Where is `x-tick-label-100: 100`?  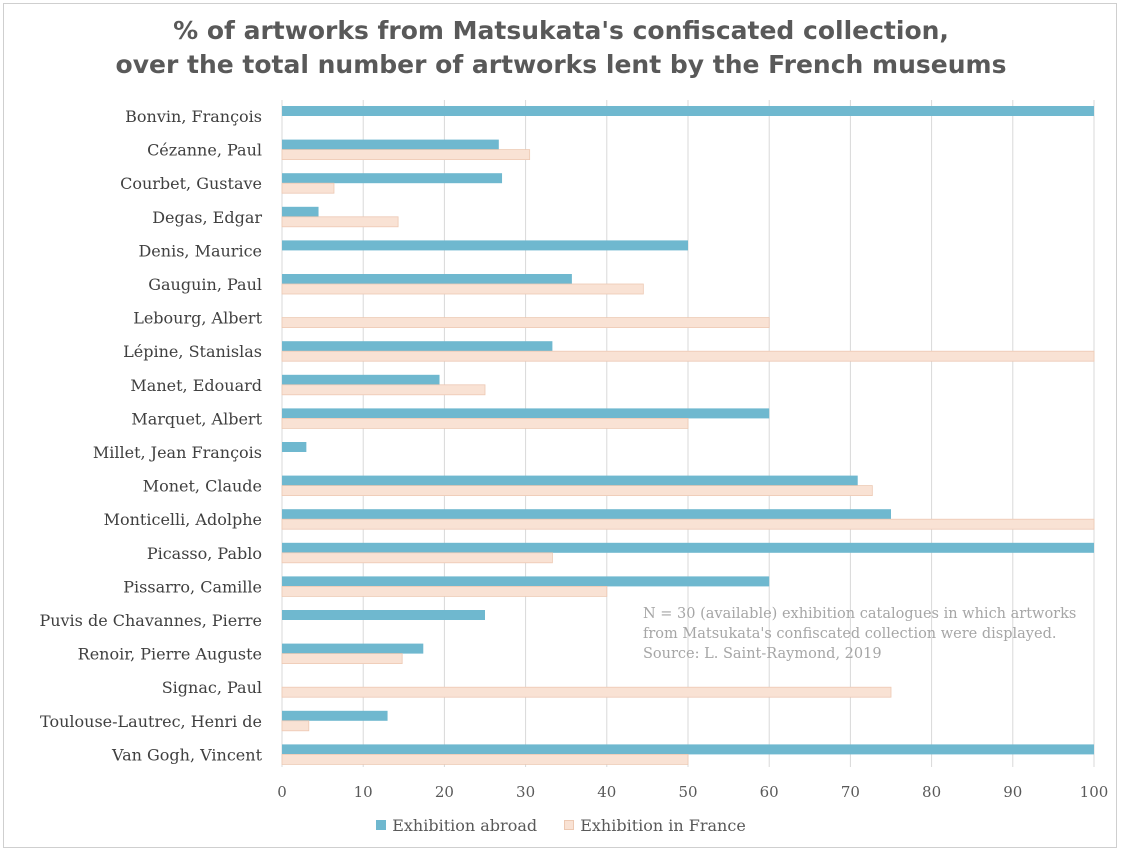
x-tick-label-100: 100 is located at coordinates (1094, 792).